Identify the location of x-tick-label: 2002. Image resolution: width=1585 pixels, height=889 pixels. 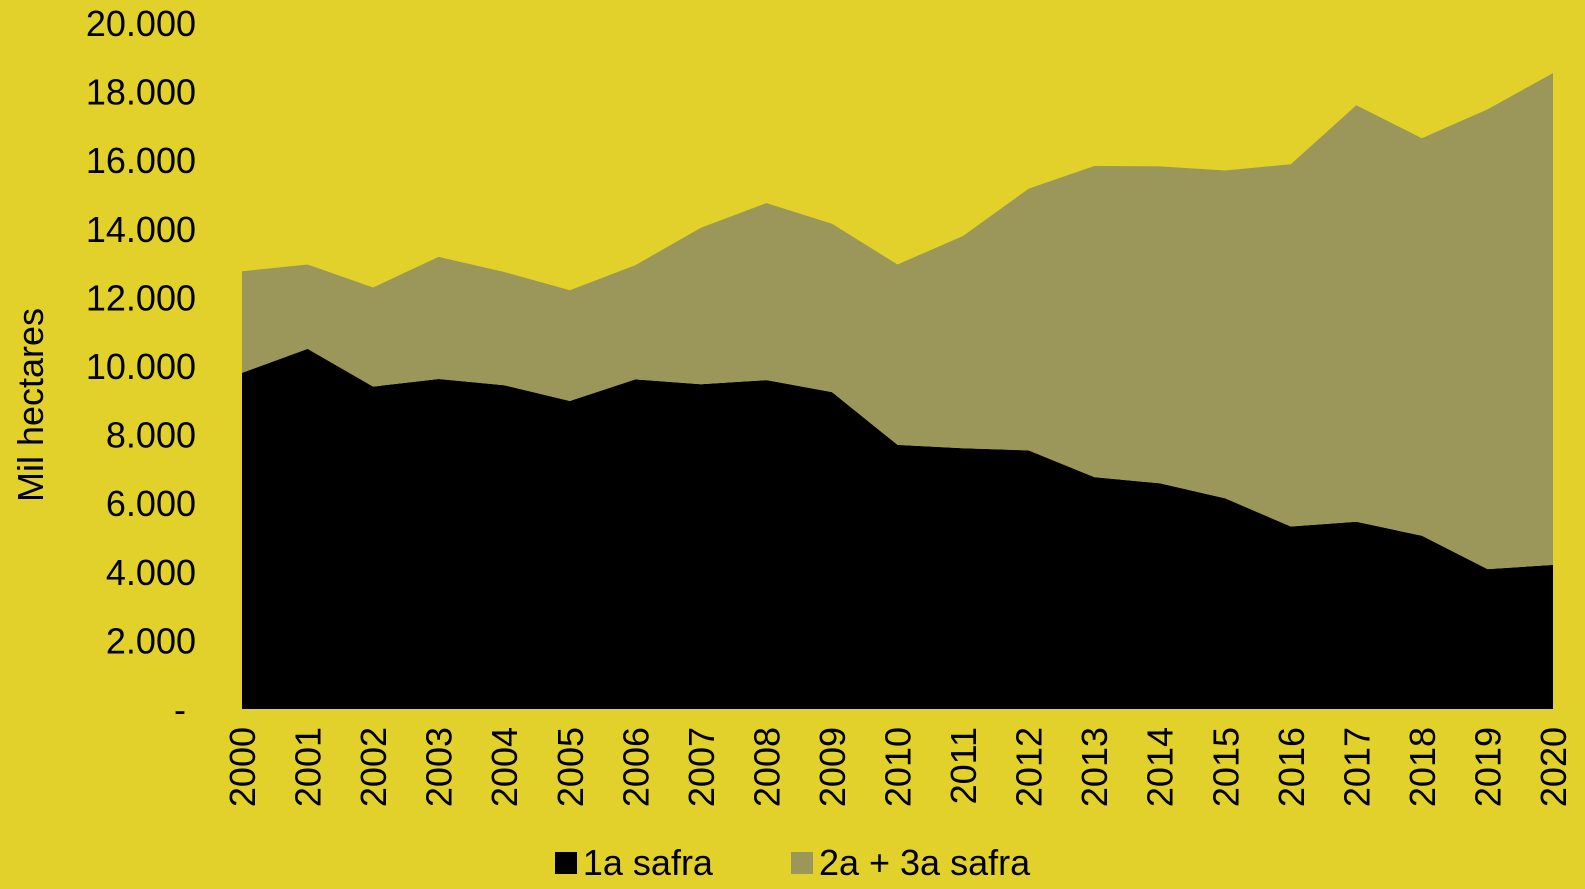
(373, 767).